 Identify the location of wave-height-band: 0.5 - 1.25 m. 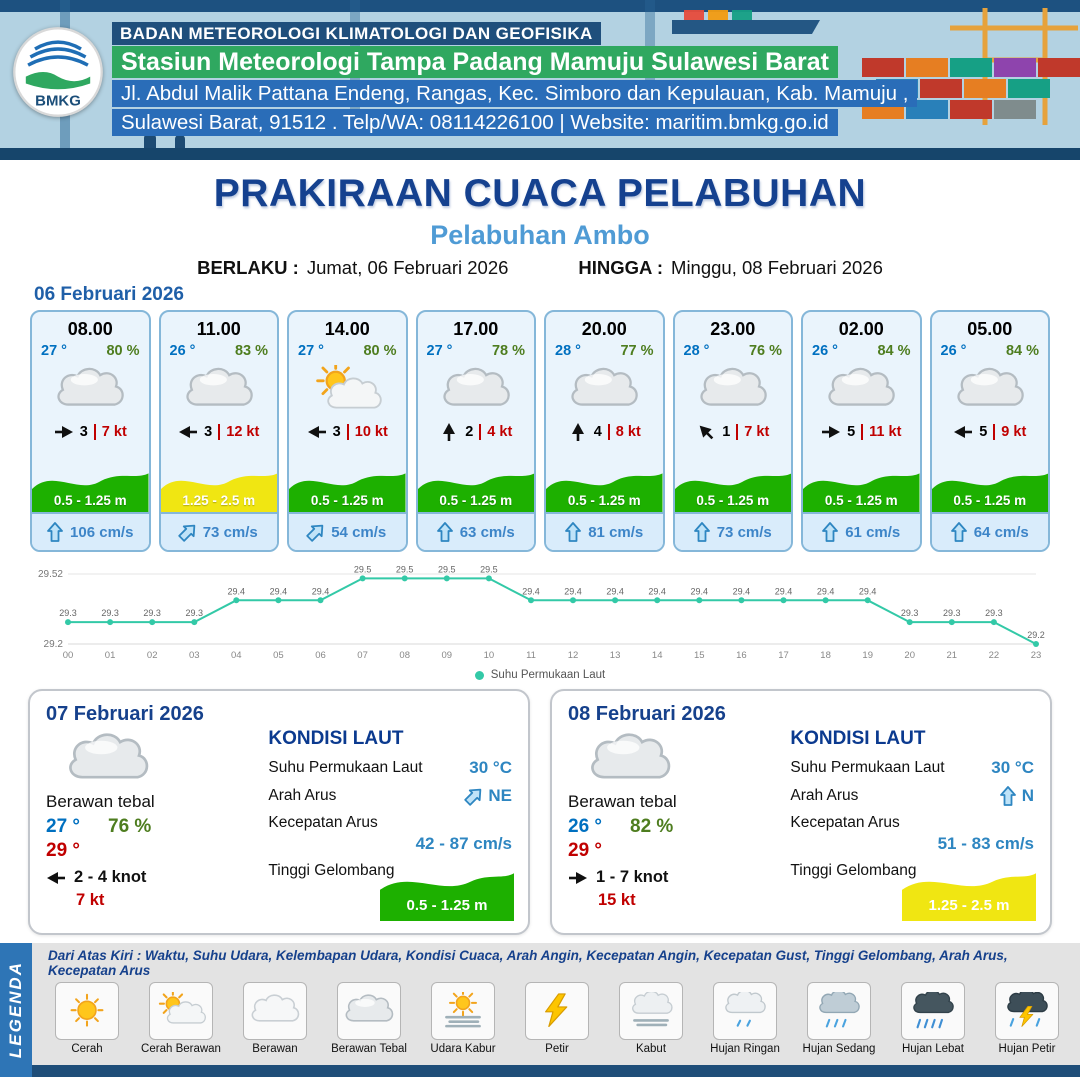
(732, 488).